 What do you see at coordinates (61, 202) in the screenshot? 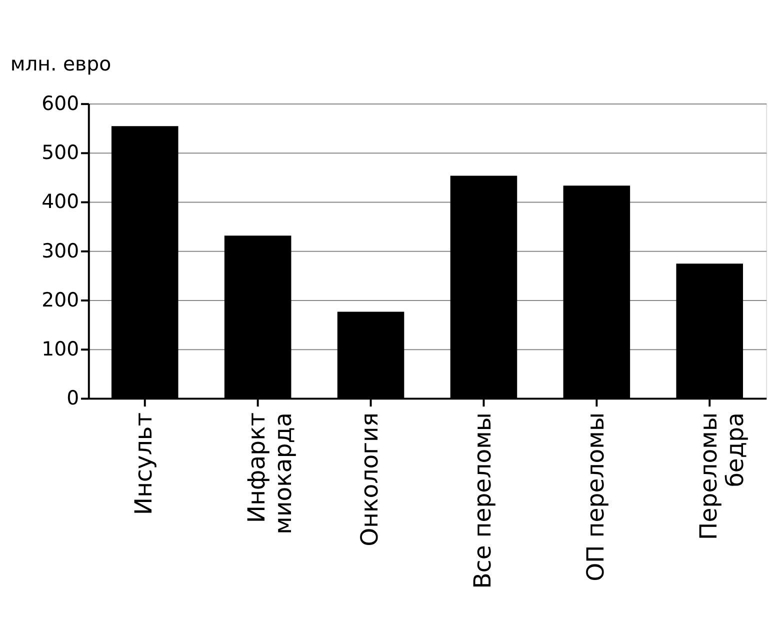
I see `y-tick-label: 400` at bounding box center [61, 202].